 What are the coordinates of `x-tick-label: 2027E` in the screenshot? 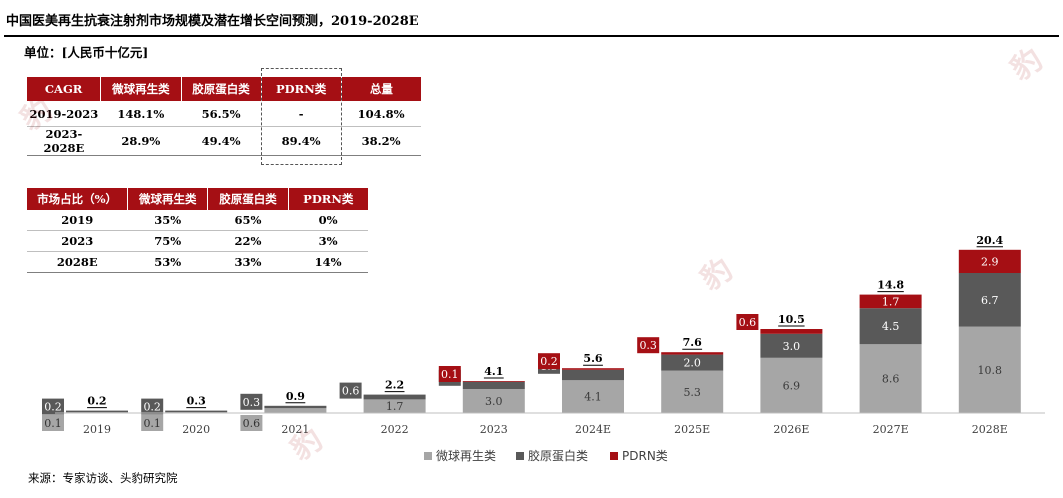 It's located at (891, 429).